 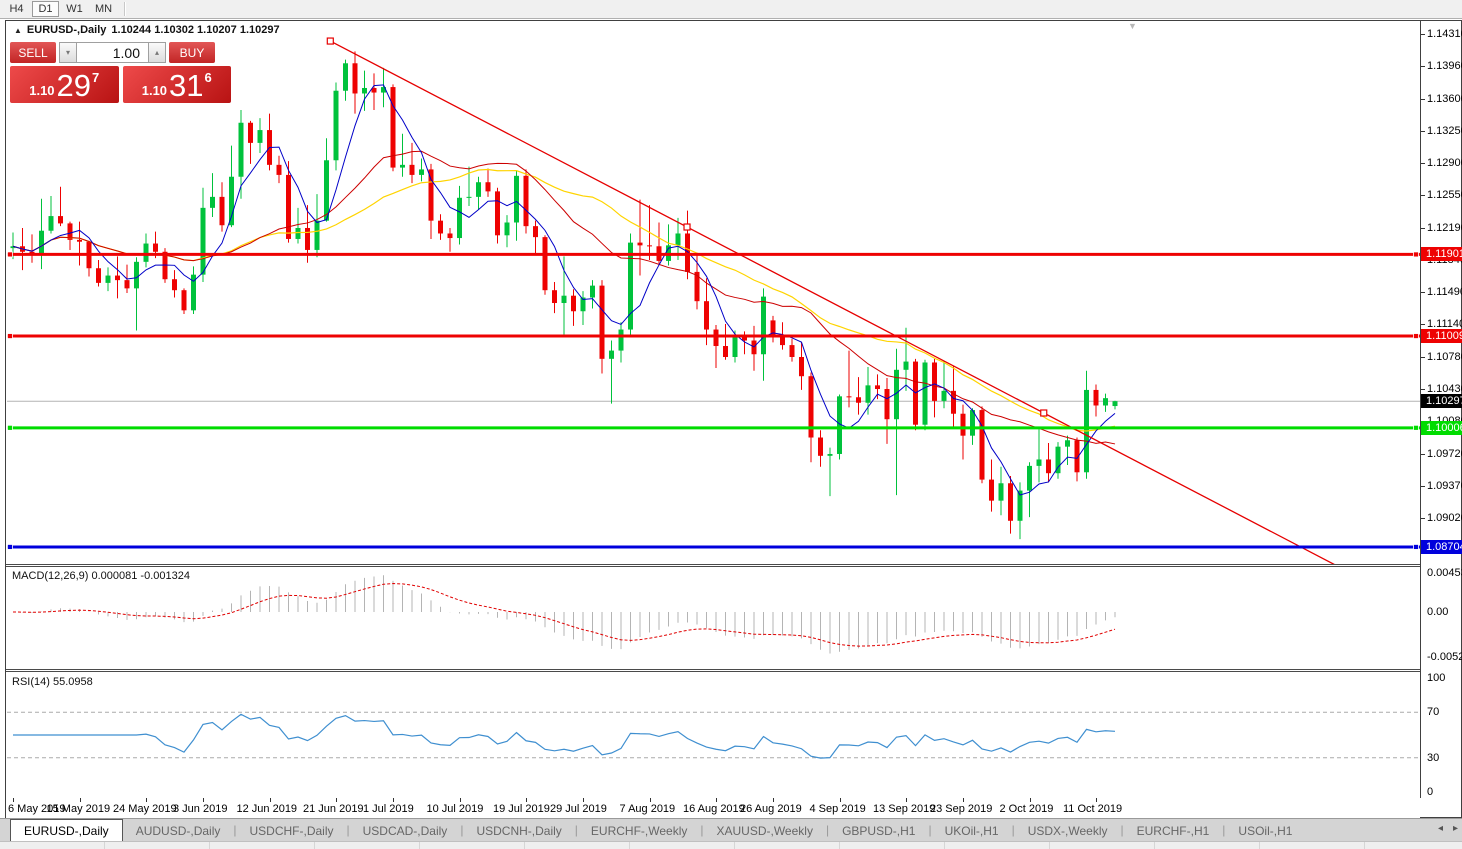 I want to click on macd-pane-canvas, so click(x=713, y=618).